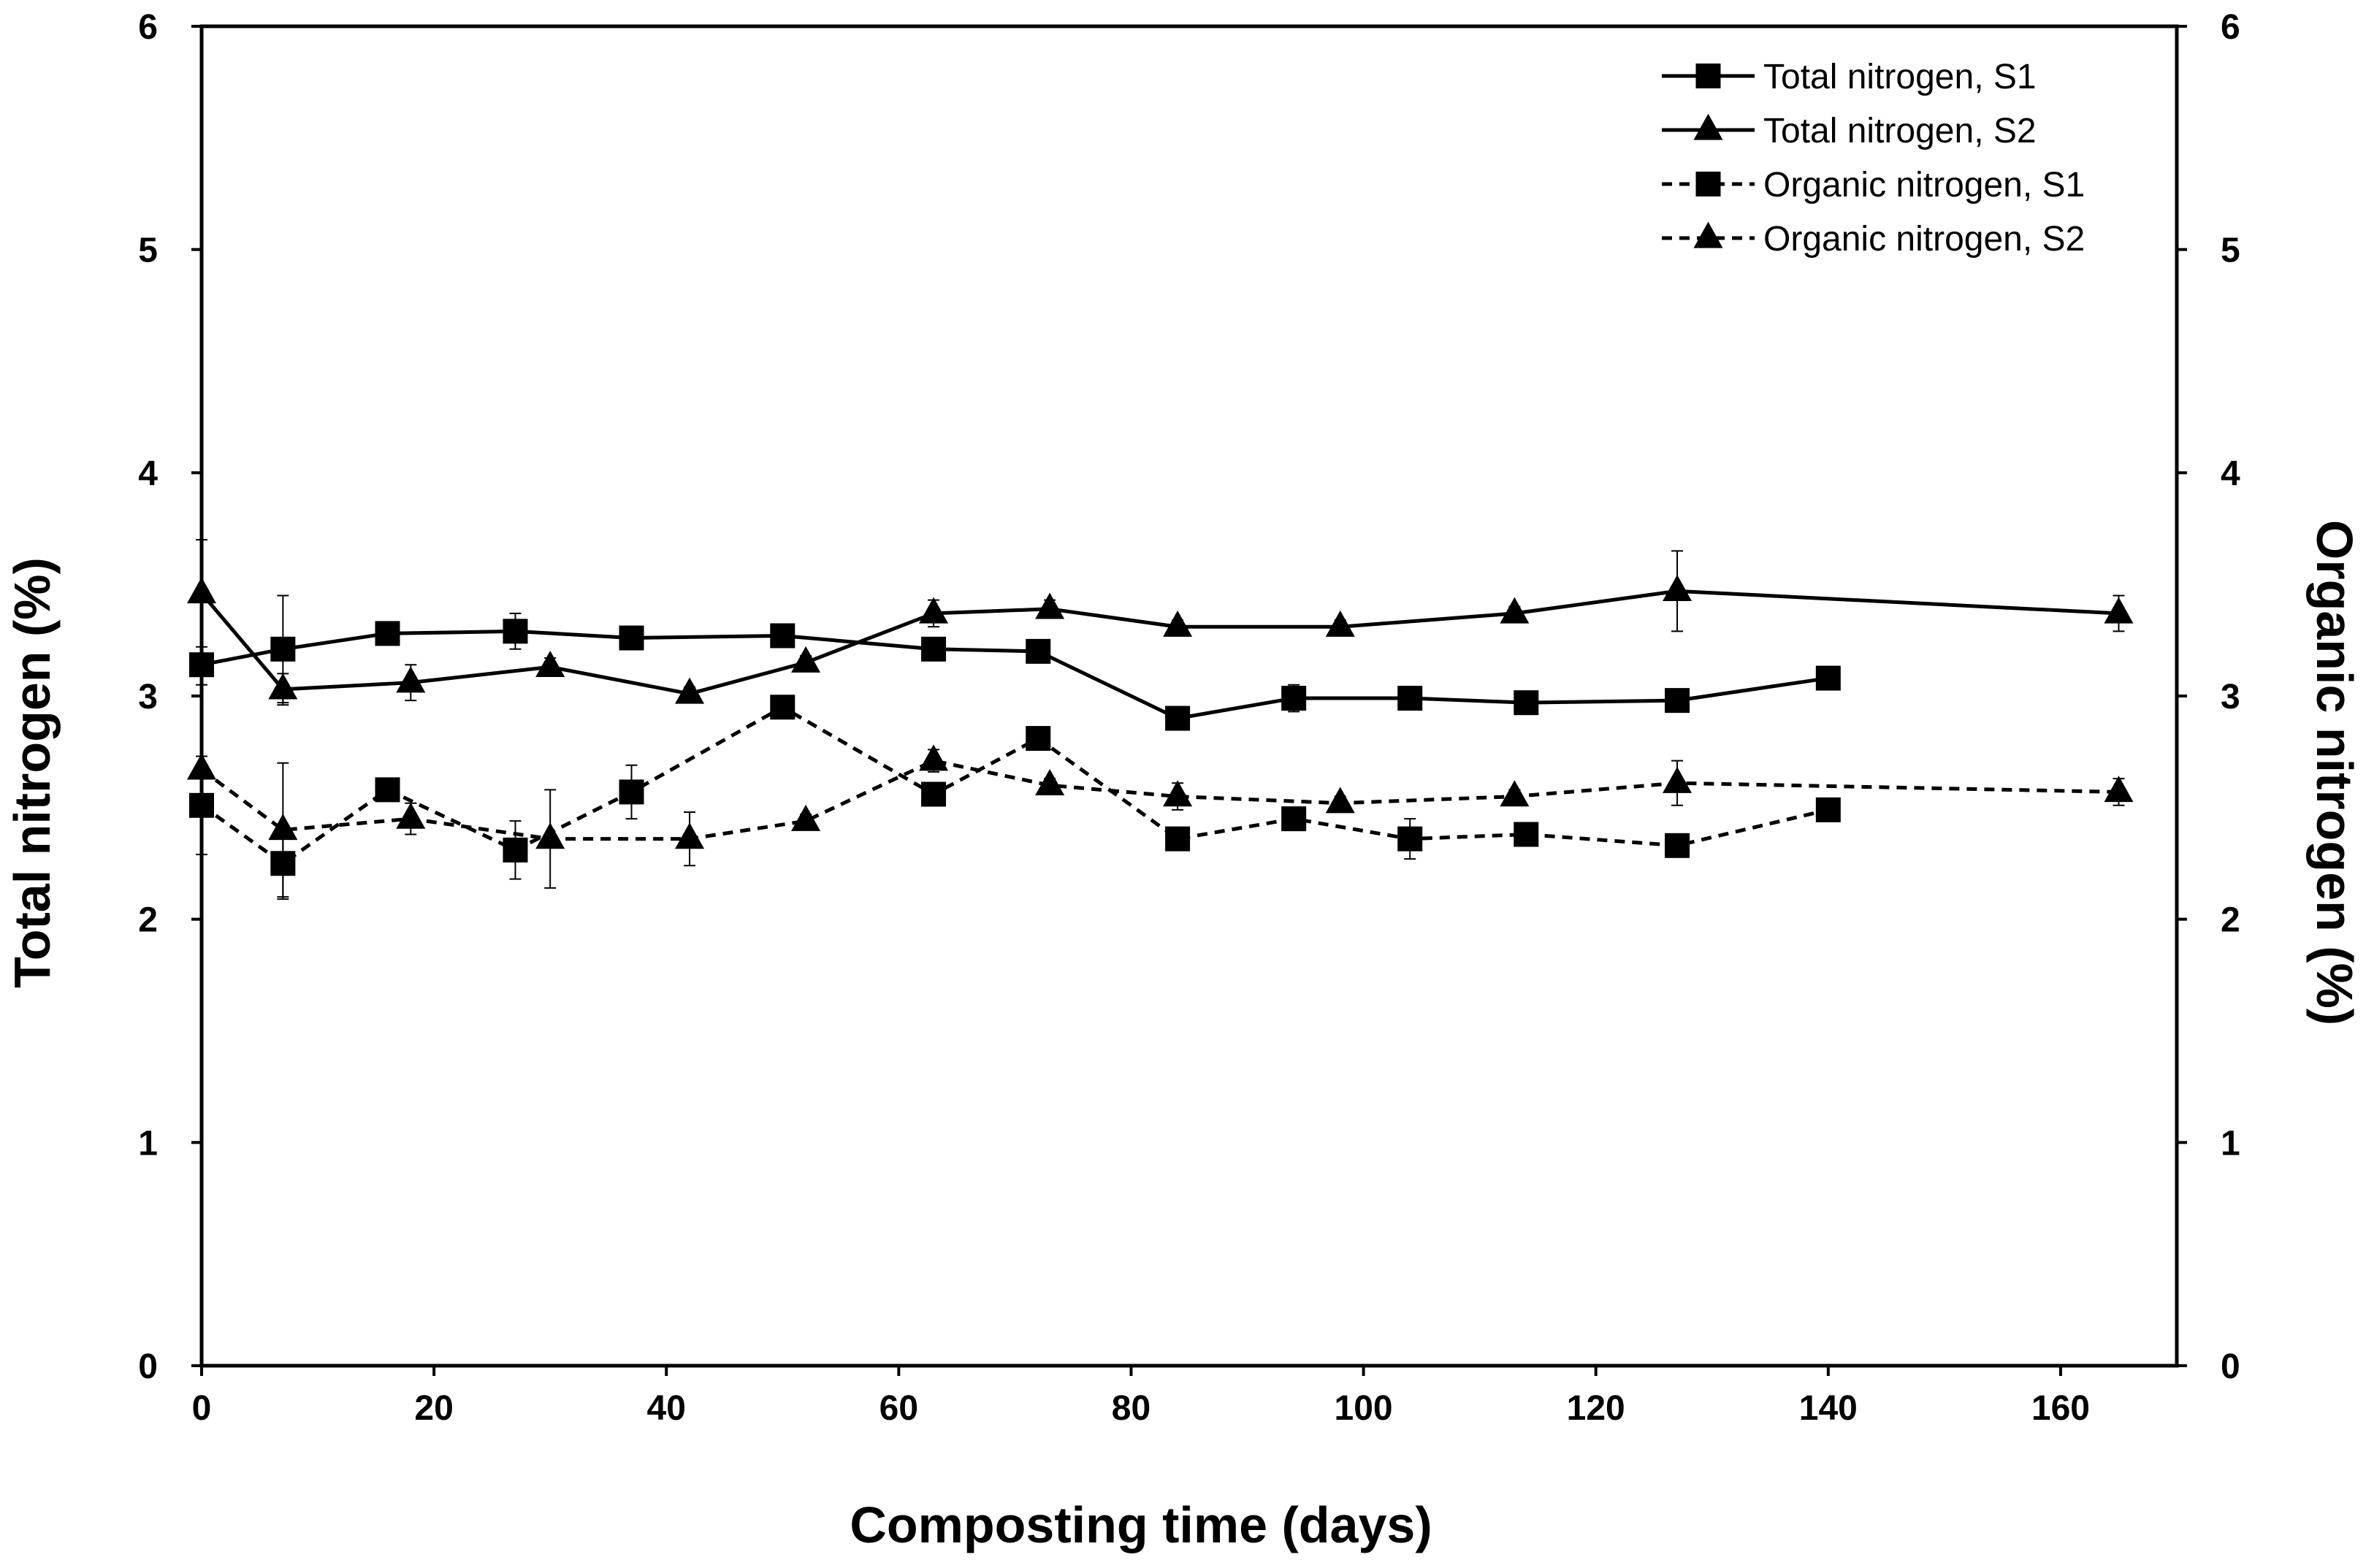 The width and height of the screenshot is (2366, 1568). Describe the element at coordinates (148, 697) in the screenshot. I see `y-tick-label-left: 3` at that location.